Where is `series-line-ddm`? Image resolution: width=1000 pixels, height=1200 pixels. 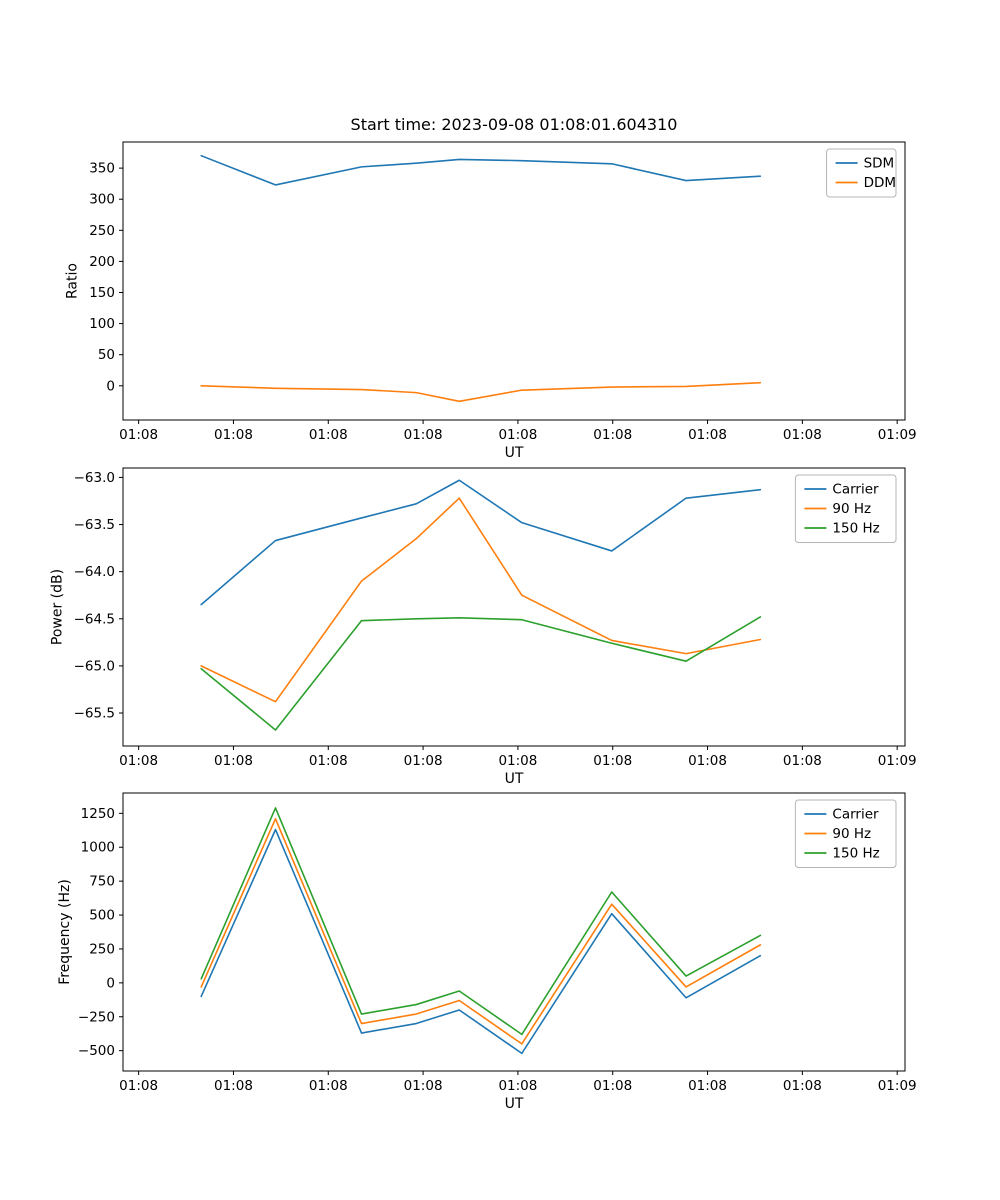 series-line-ddm is located at coordinates (481, 392).